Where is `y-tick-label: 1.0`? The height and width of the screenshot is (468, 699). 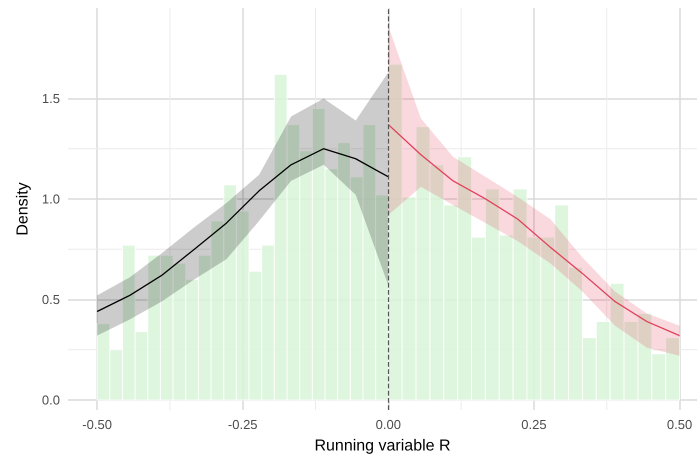
y-tick-label: 1.0 is located at coordinates (51, 198).